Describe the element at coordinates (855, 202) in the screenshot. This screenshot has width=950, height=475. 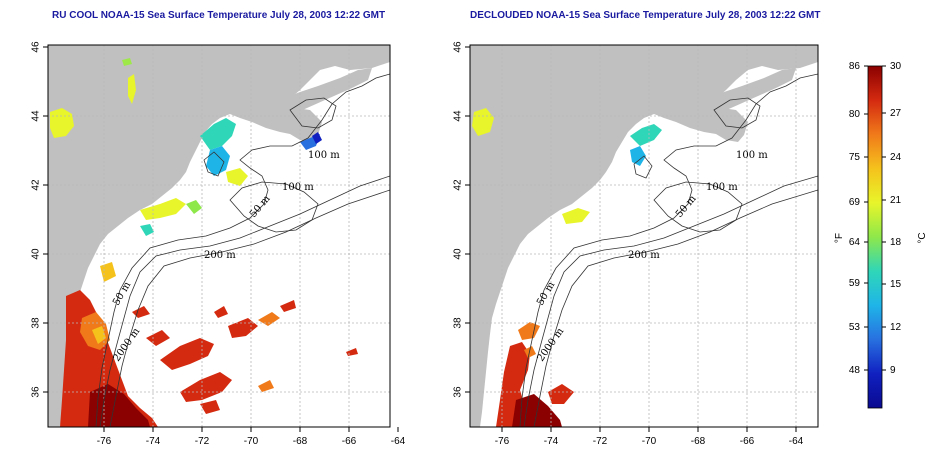
I see `fahrenheit-tick-label: 69` at that location.